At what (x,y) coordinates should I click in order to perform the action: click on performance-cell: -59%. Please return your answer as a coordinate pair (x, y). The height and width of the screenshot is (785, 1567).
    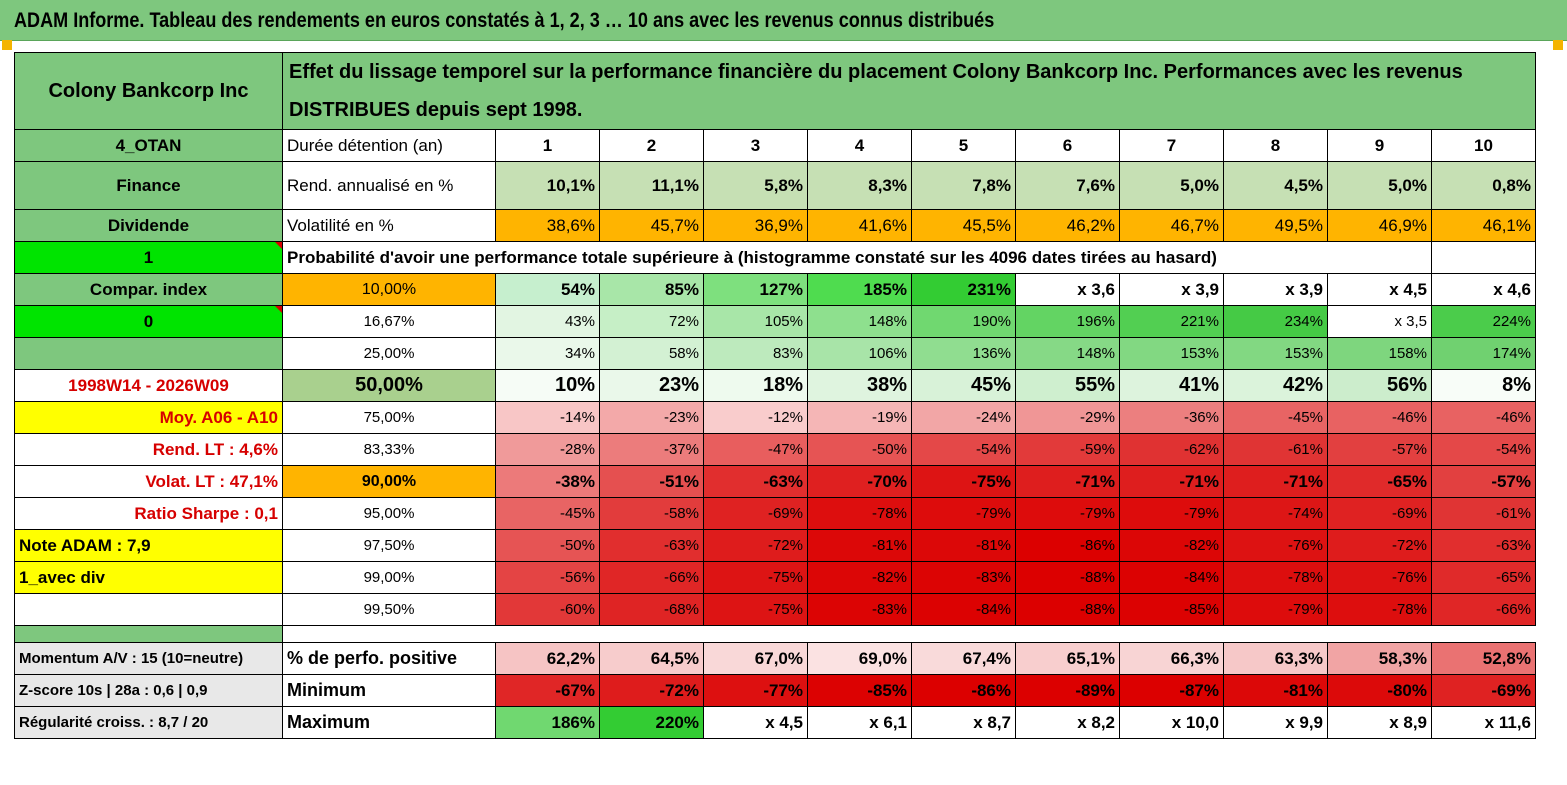
    Looking at the image, I should click on (1067, 449).